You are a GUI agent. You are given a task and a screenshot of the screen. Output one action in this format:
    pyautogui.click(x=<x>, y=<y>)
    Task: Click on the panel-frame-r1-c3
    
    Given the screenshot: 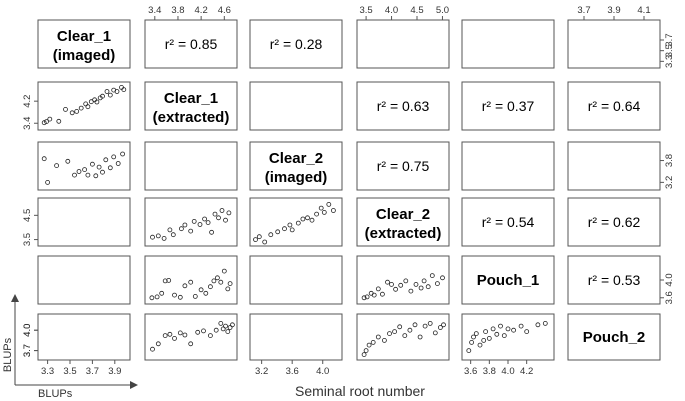 What is the action you would take?
    pyautogui.click(x=403, y=106)
    